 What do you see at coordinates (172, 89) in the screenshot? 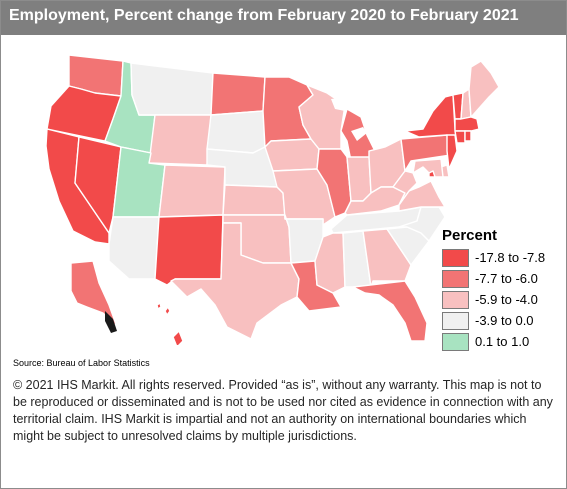
I see `state-mt` at bounding box center [172, 89].